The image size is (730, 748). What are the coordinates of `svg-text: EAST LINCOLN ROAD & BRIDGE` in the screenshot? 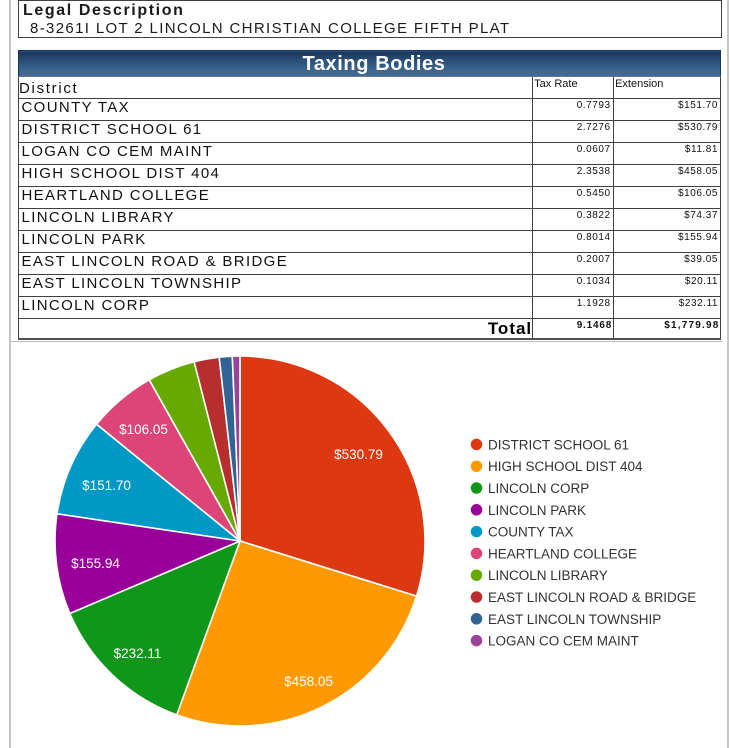 It's located at (592, 597).